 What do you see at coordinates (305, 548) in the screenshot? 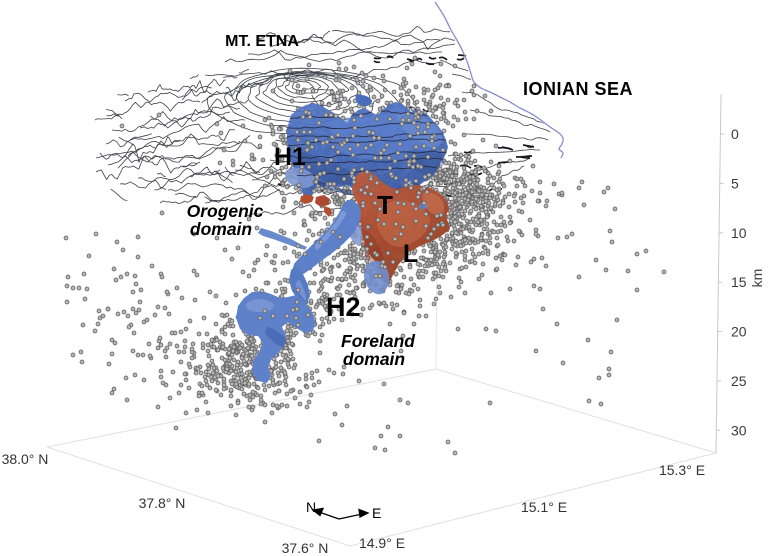
I see `svg-text: 37.6° N` at bounding box center [305, 548].